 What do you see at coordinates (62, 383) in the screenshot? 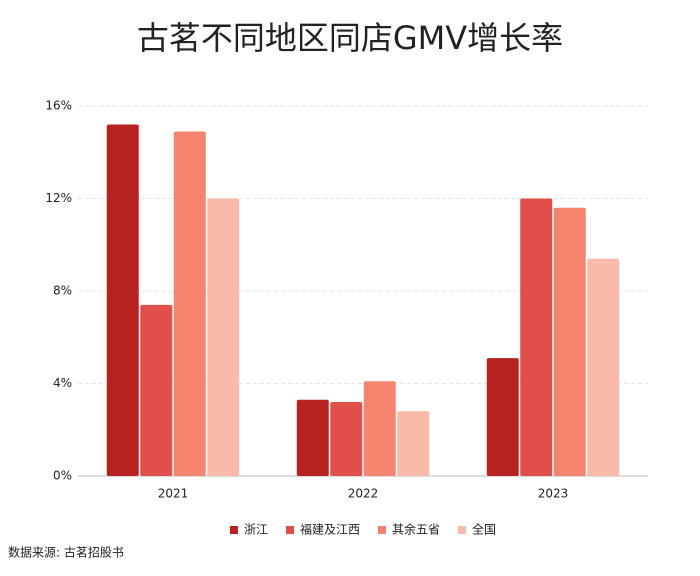
I see `y-tick-label: 4%` at bounding box center [62, 383].